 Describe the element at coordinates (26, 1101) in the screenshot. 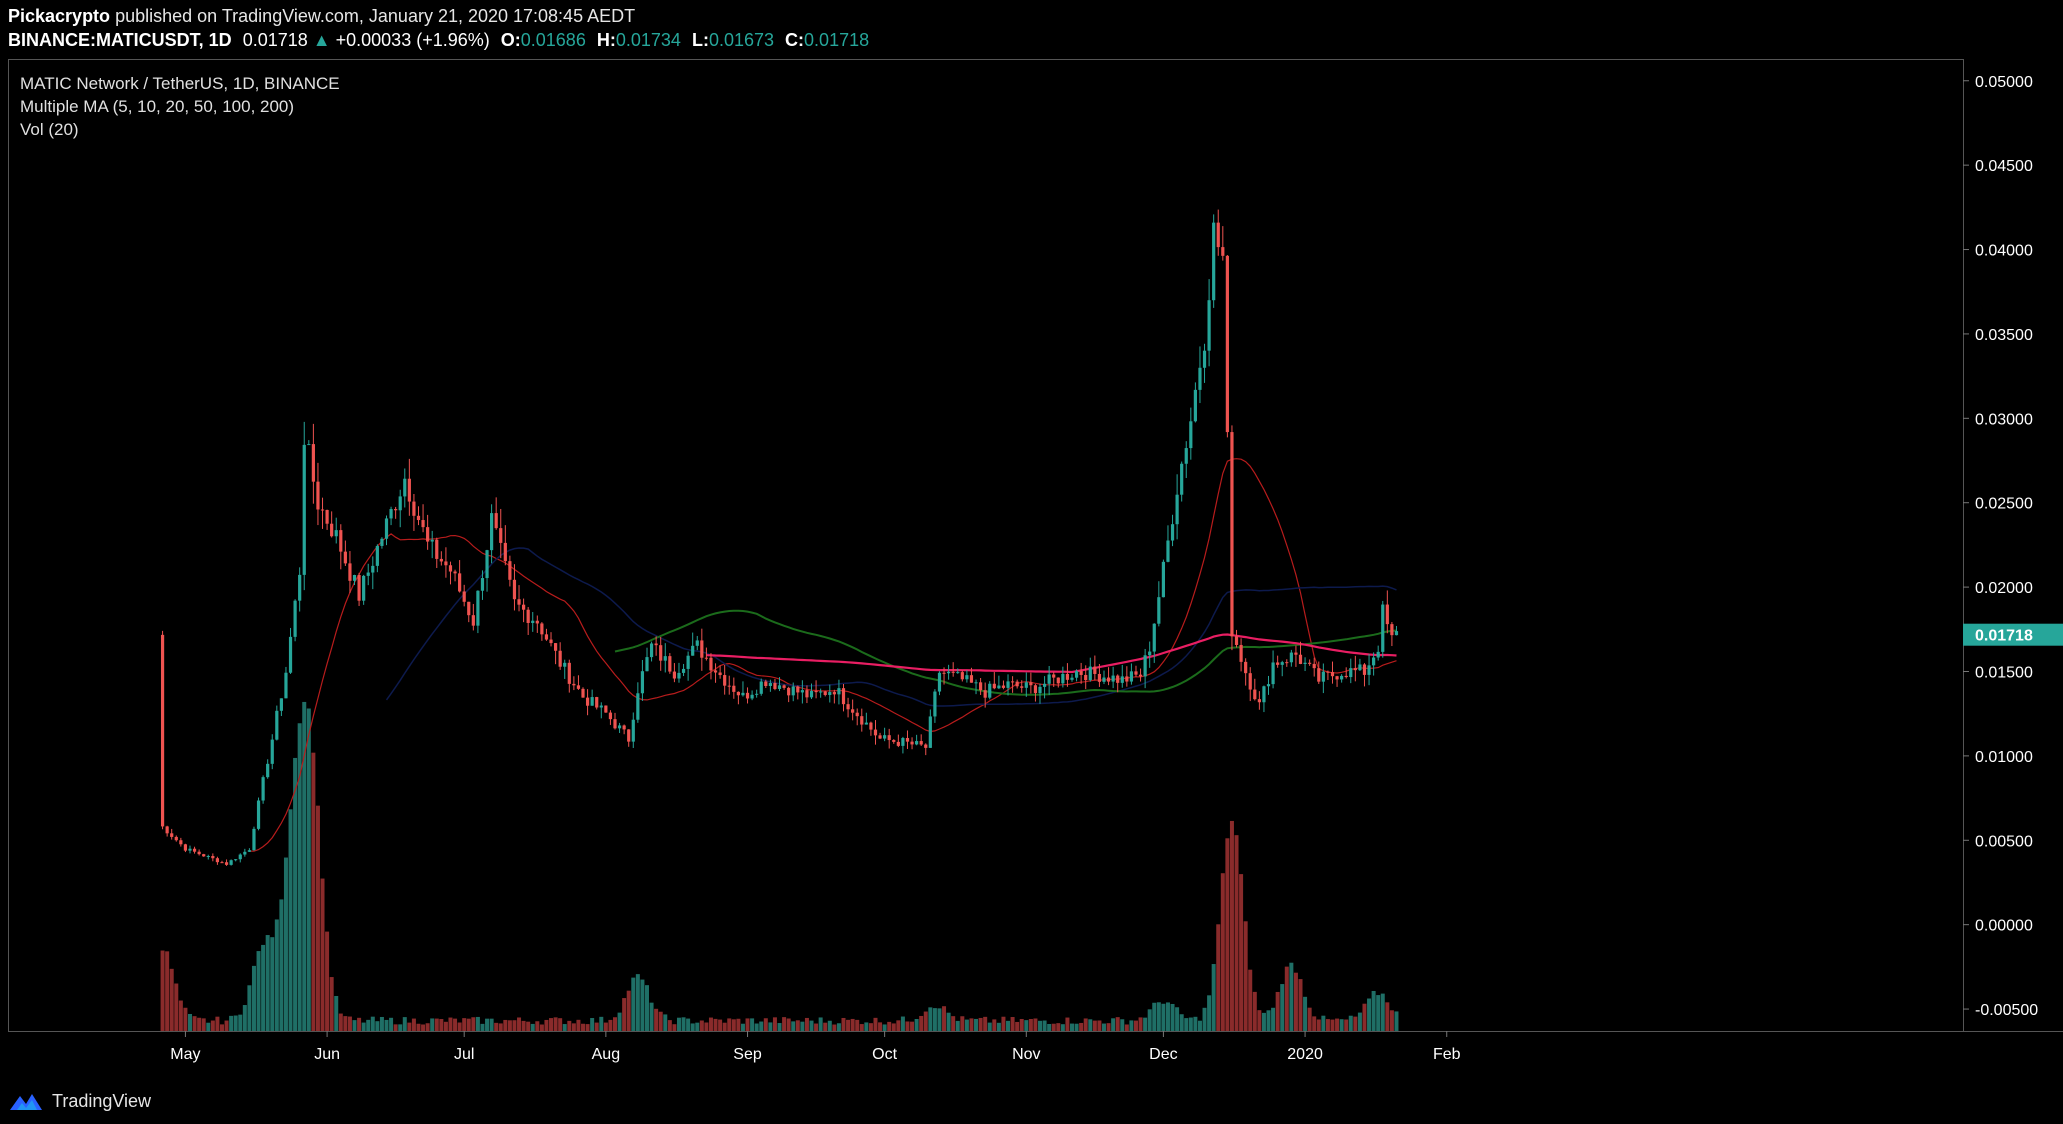

I see `tradingview-logo-icon` at that location.